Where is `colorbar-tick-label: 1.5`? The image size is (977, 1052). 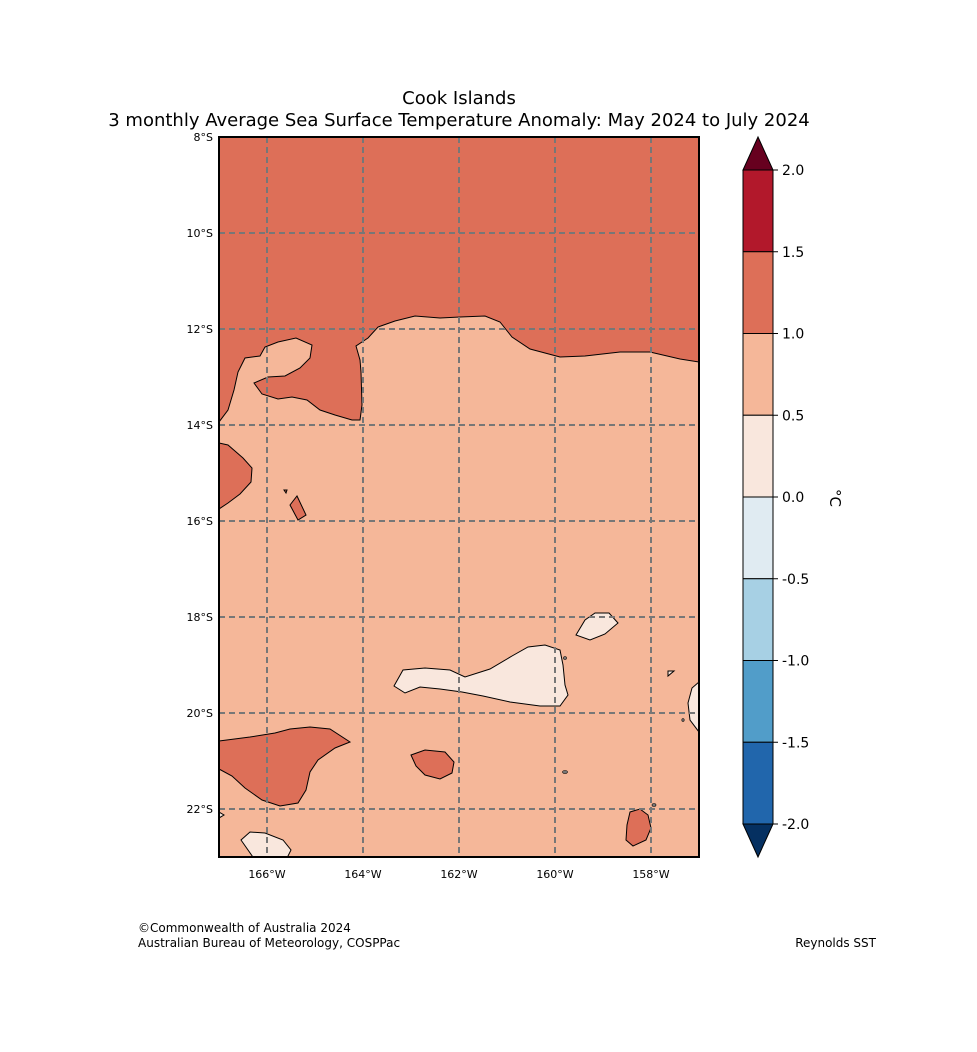
colorbar-tick-label: 1.5 is located at coordinates (793, 253).